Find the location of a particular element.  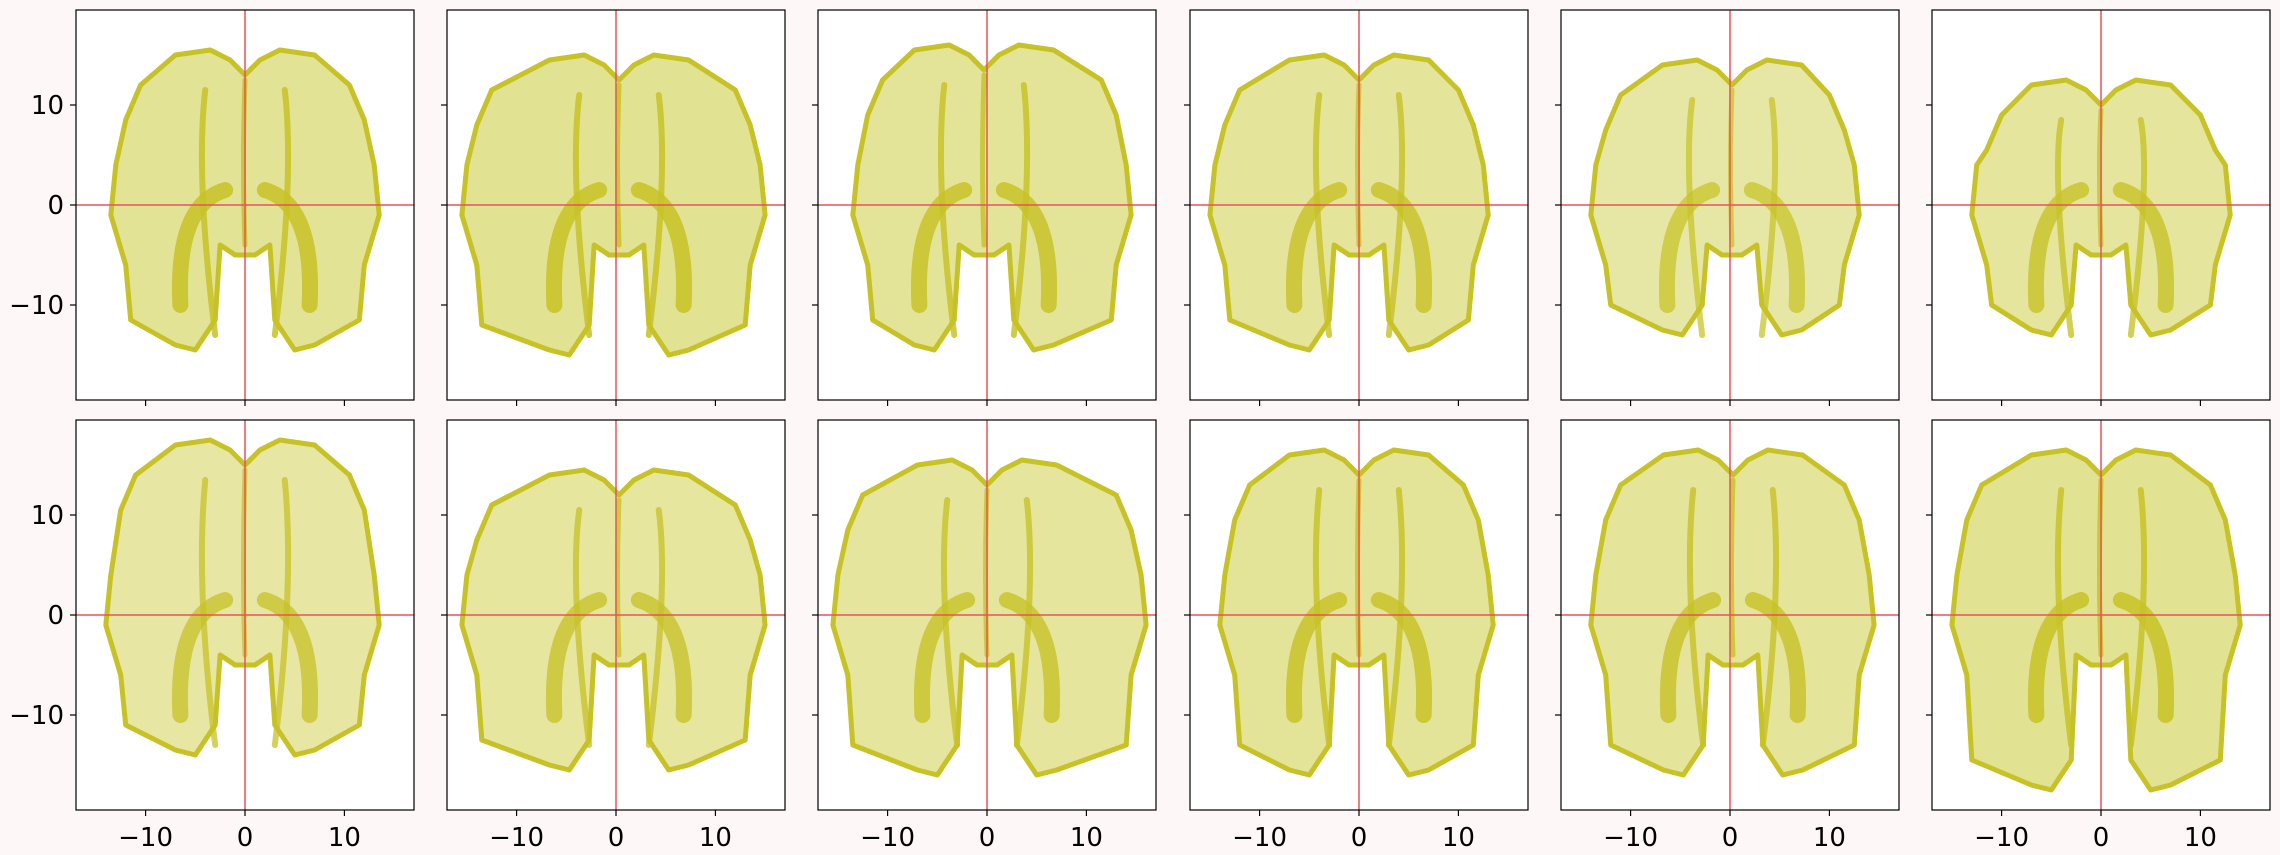

panel-1-2: −10 0 10 is located at coordinates (984, 636).